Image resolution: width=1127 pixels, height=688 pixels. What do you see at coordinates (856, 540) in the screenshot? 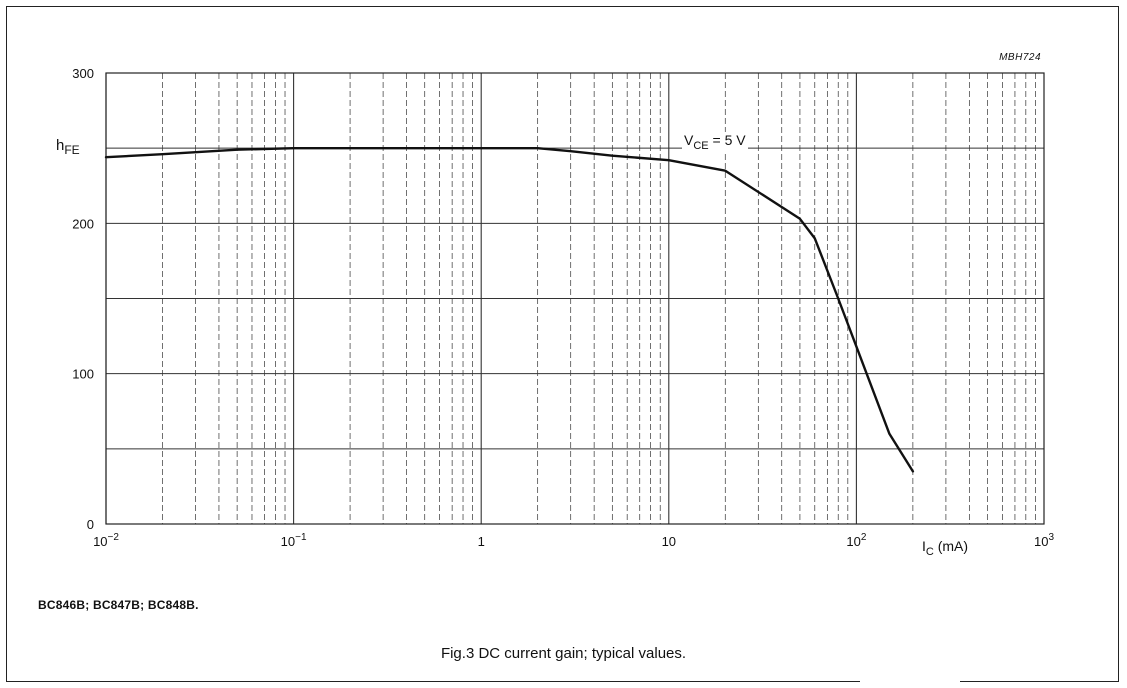
I see `x-tick-label: 10²` at bounding box center [856, 540].